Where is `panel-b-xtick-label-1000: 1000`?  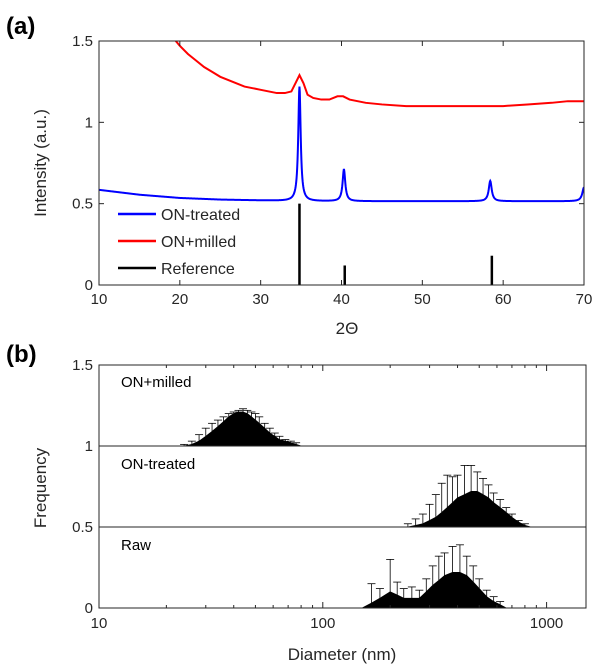 panel-b-xtick-label-1000: 1000 is located at coordinates (546, 623).